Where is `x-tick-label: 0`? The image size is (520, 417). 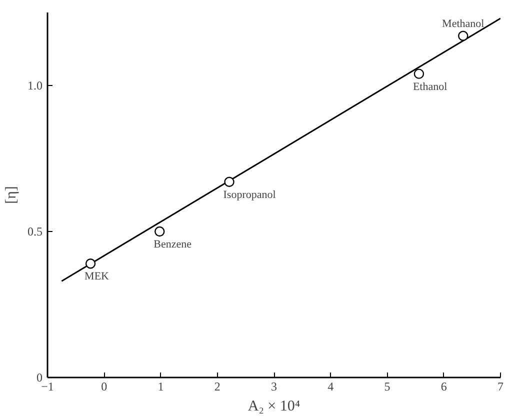
x-tick-label: 0 is located at coordinates (104, 387).